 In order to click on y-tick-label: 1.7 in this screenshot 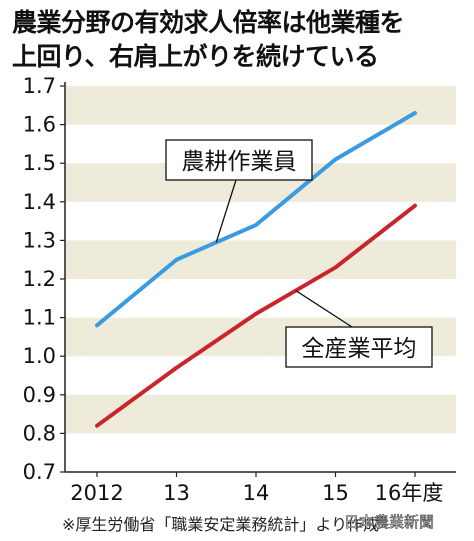, I will do `click(39, 86)`.